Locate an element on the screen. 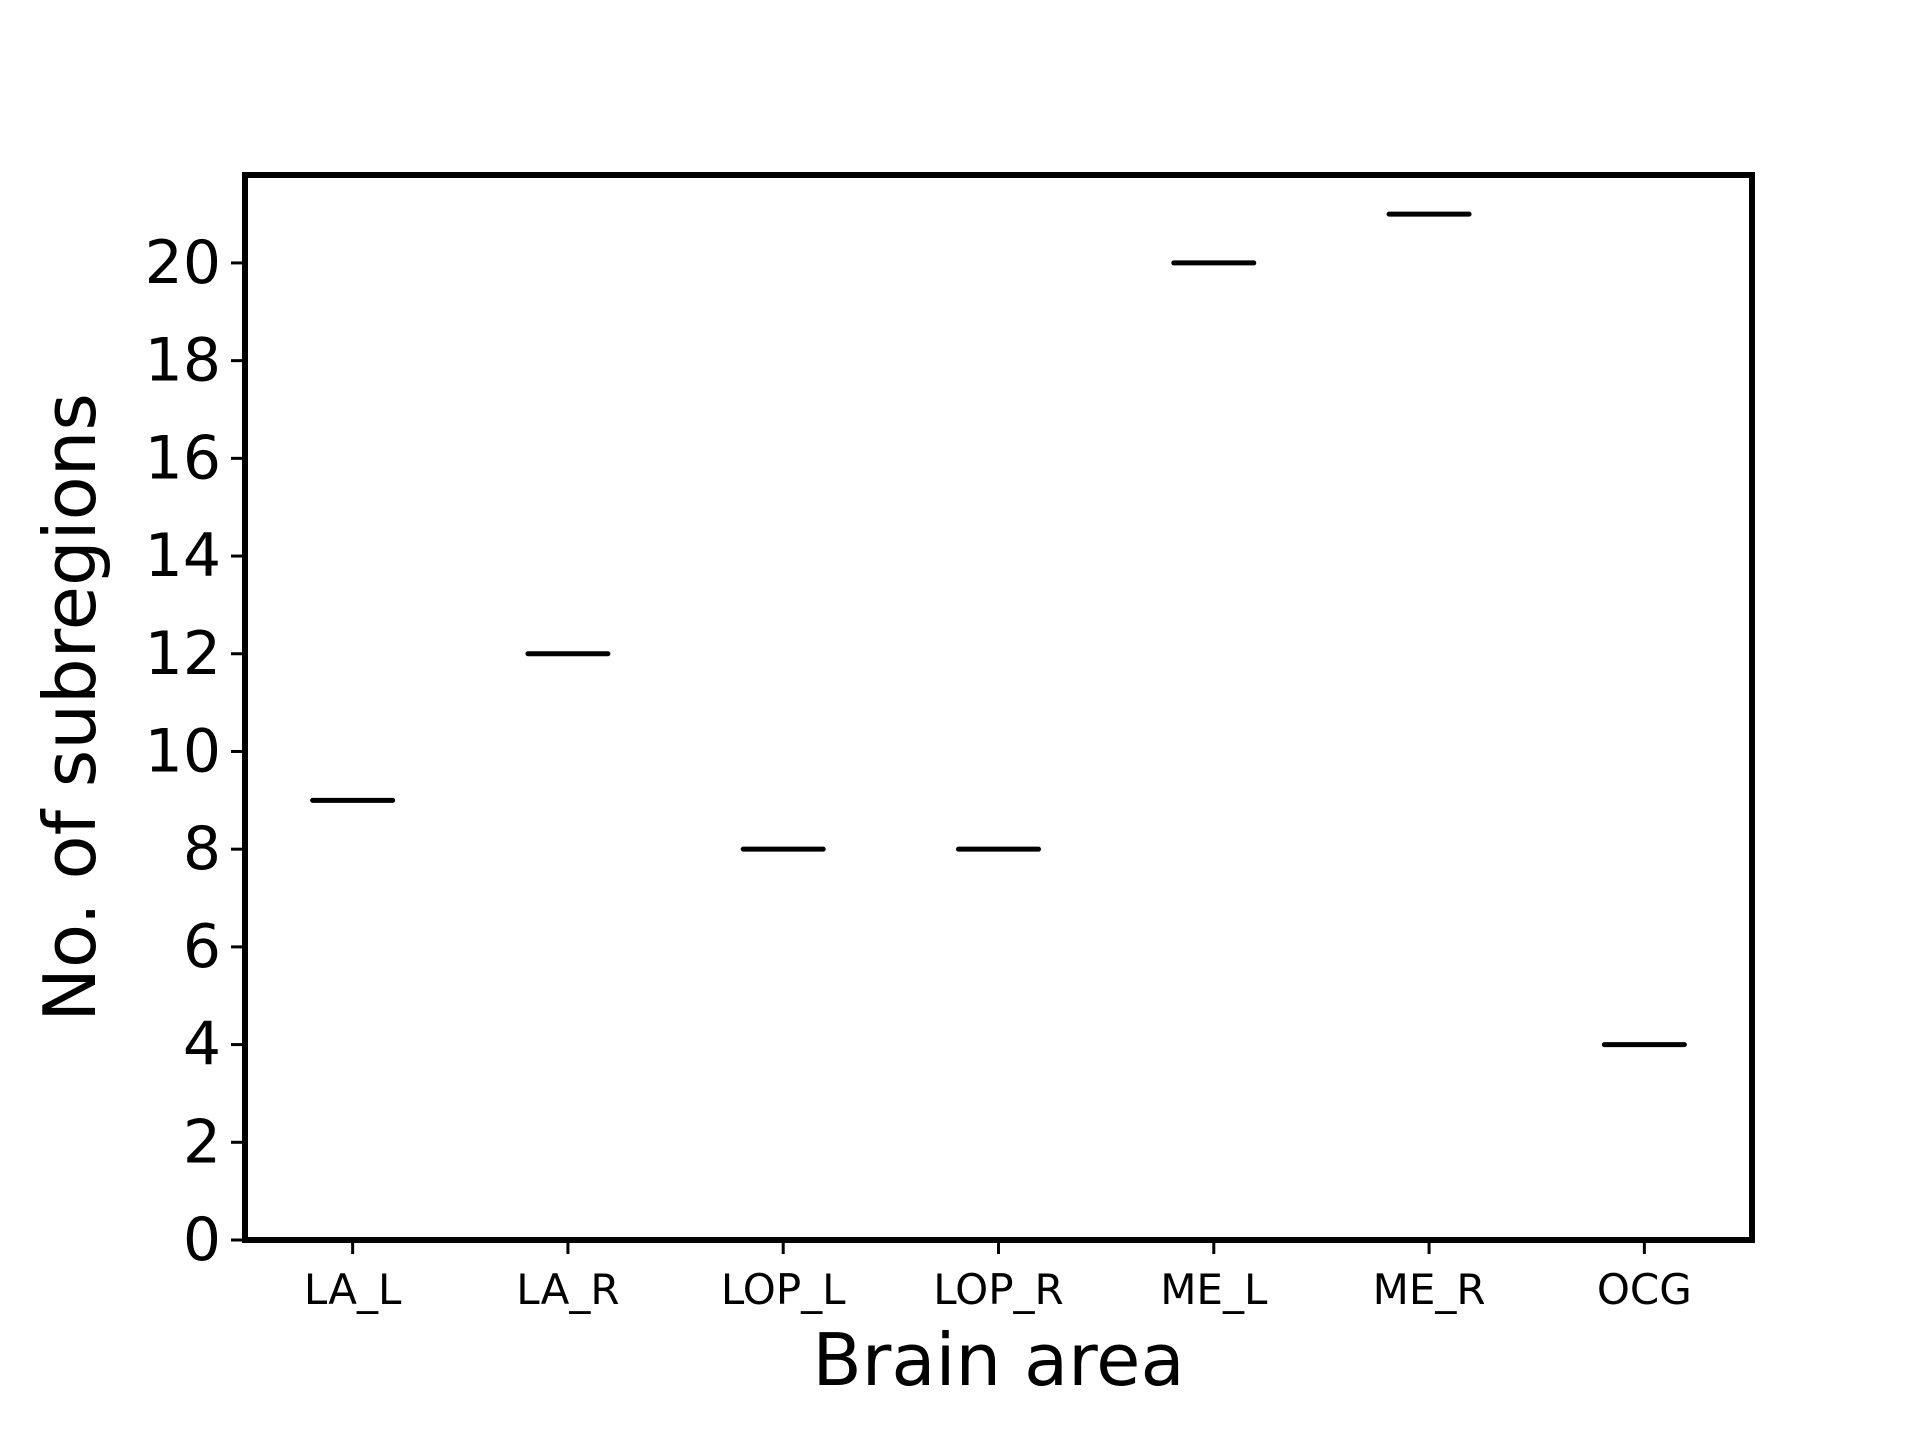 The image size is (1920, 1440). y-tick-label: 20 is located at coordinates (183, 263).